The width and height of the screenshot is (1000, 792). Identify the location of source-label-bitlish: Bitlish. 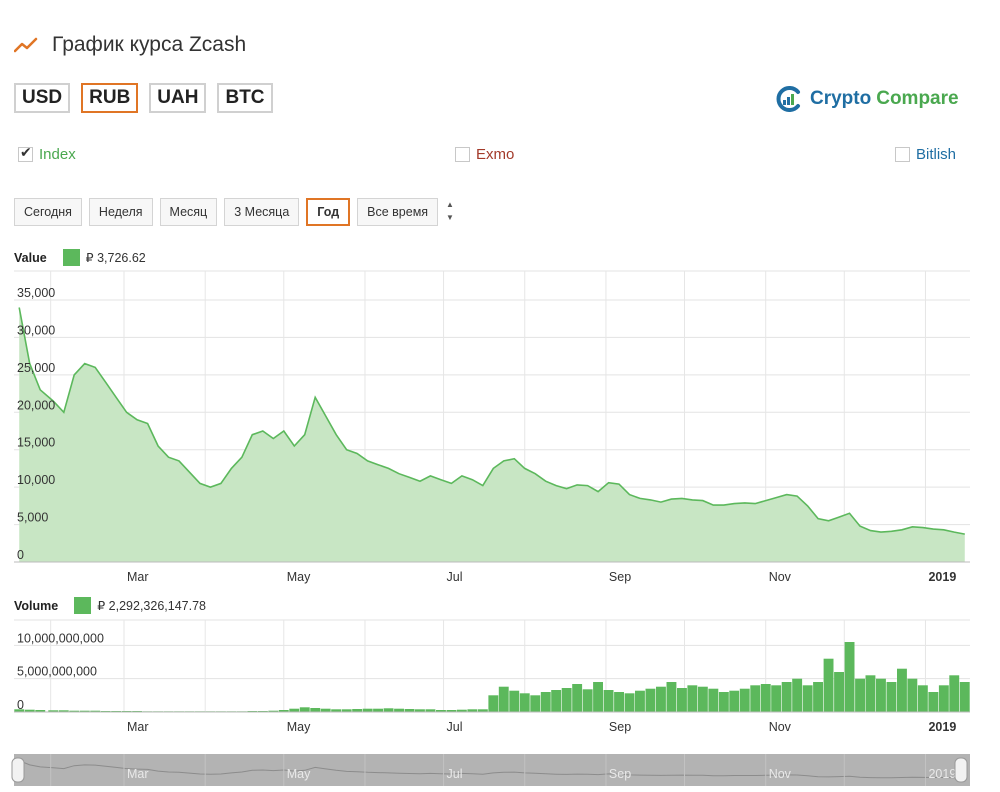
(936, 154).